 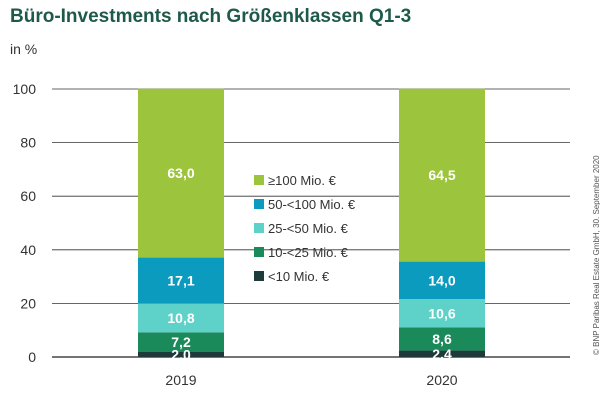 I want to click on bar-segment-2020-10-lt25-mio-eur, so click(x=442, y=339).